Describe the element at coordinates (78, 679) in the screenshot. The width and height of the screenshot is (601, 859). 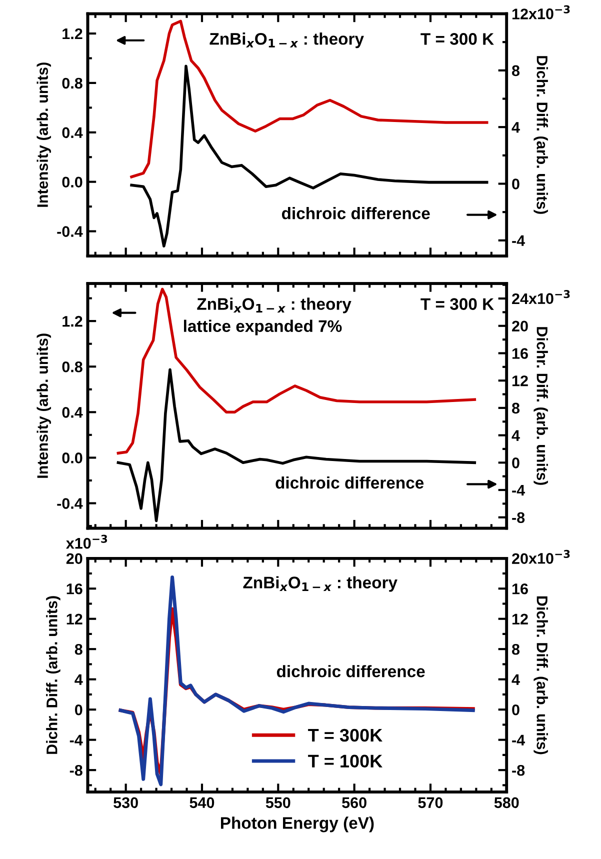
I see `y-tick-label: 4` at that location.